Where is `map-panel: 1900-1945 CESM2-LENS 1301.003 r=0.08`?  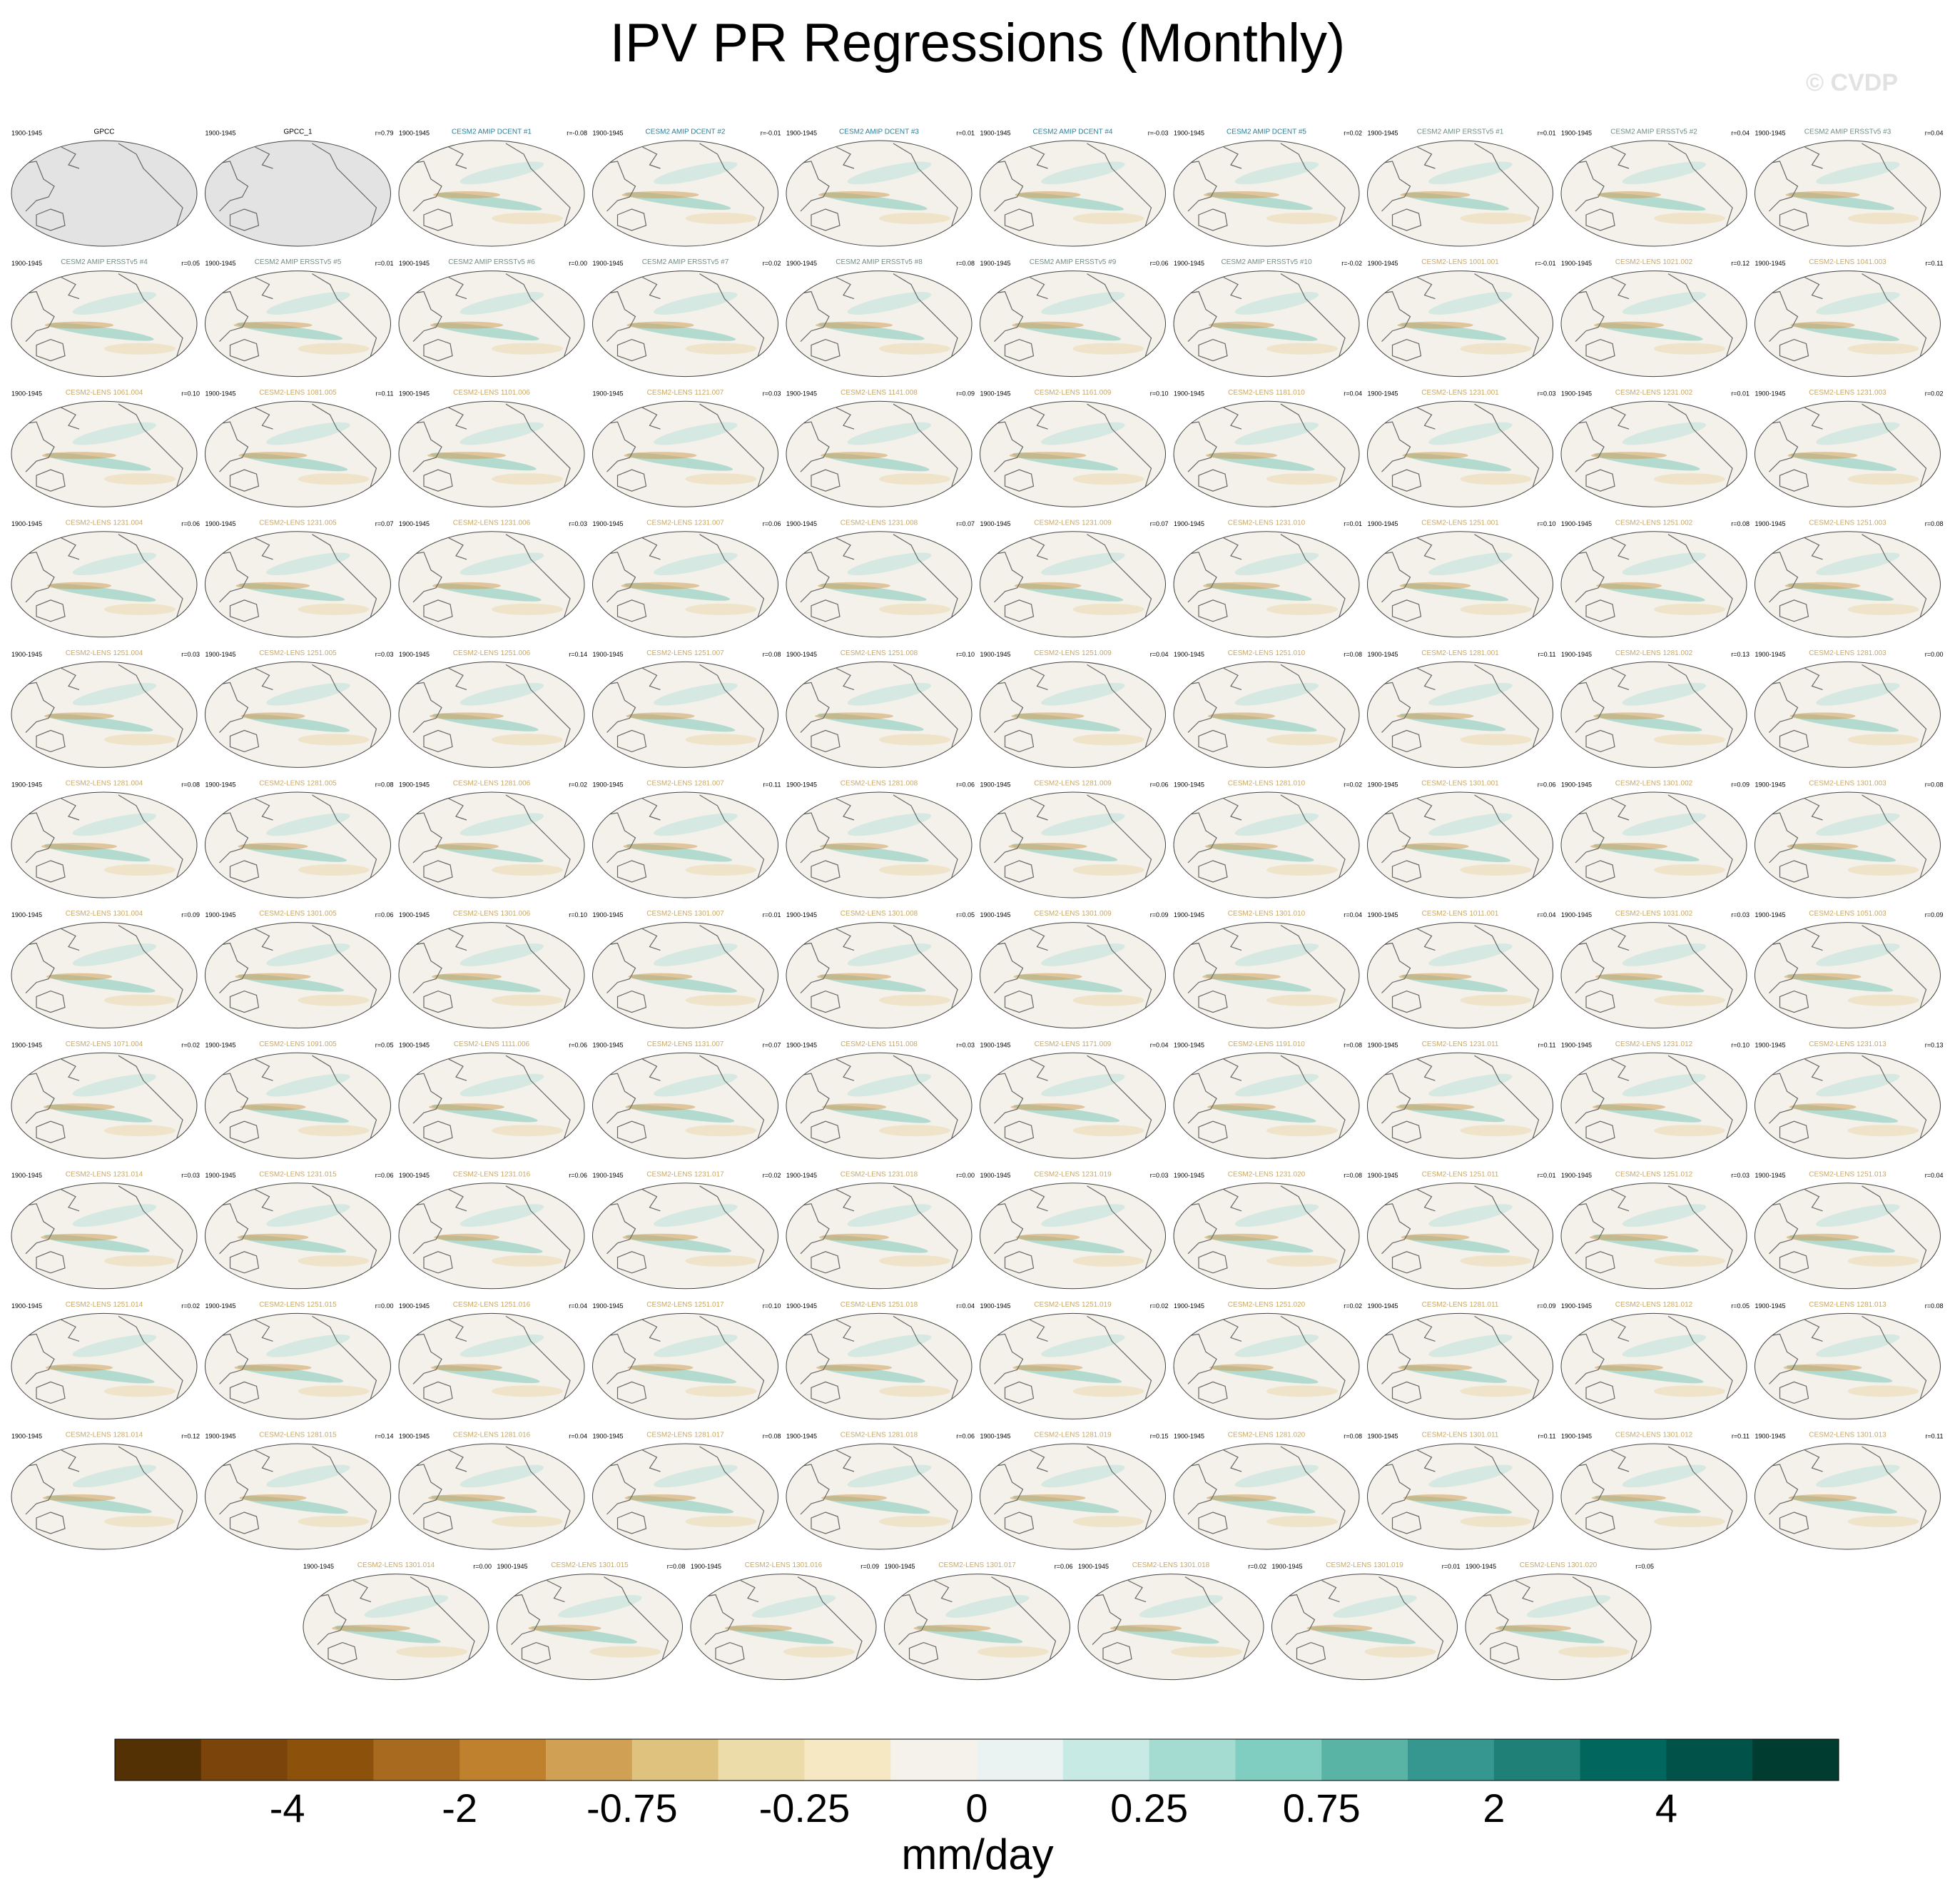 map-panel: 1900-1945 CESM2-LENS 1301.003 r=0.08 is located at coordinates (1850, 839).